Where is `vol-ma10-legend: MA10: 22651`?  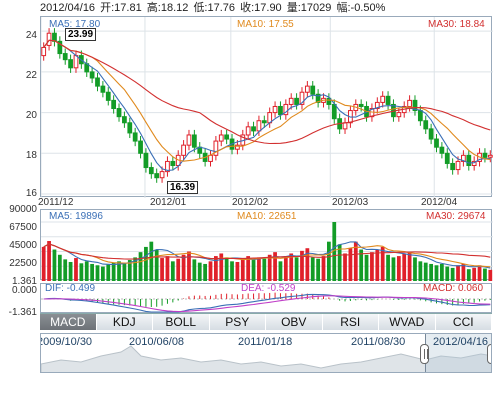 vol-ma10-legend: MA10: 22651 is located at coordinates (267, 216).